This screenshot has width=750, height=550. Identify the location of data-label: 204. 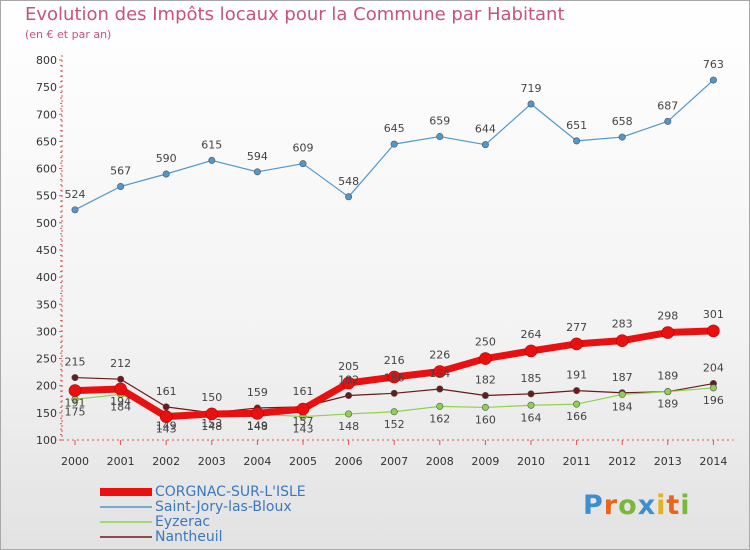
(713, 368).